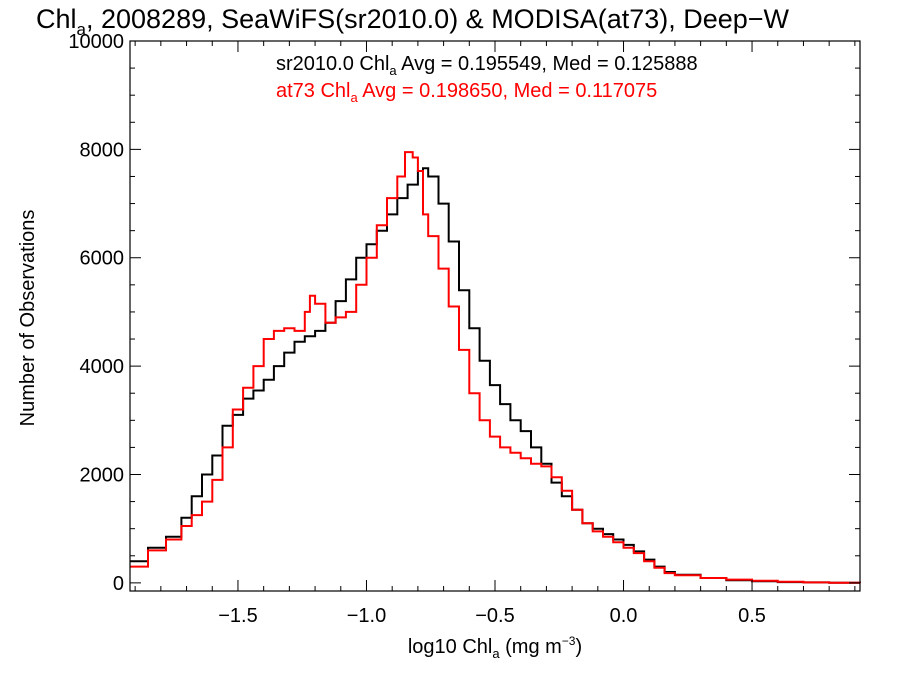  Describe the element at coordinates (569, 641) in the screenshot. I see `x-axis-label-superscript: −3` at that location.